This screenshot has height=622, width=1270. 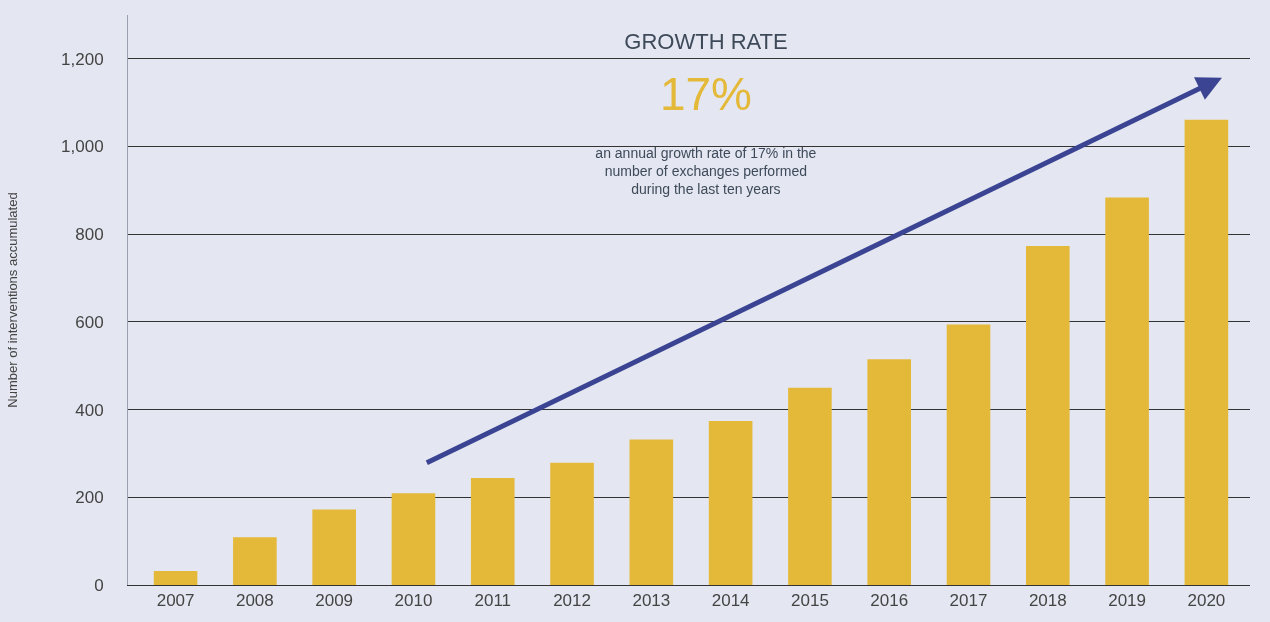 I want to click on x-tick-label: 2009, so click(x=334, y=601).